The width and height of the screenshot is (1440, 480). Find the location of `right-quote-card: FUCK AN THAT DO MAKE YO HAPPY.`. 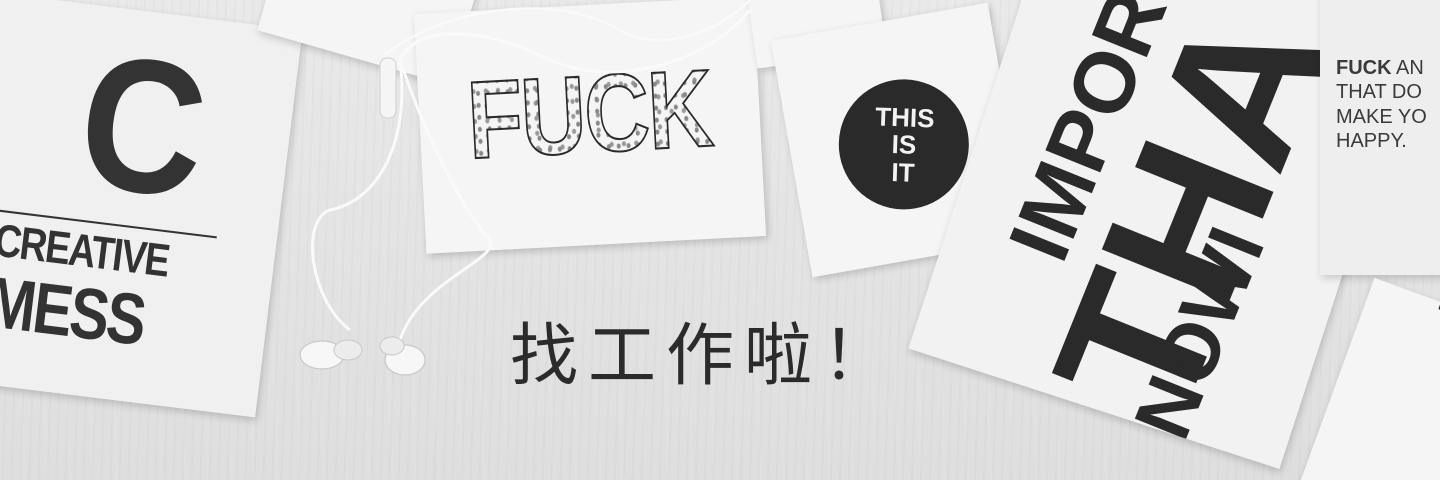

right-quote-card: FUCK AN THAT DO MAKE YO HAPPY. is located at coordinates (1380, 137).